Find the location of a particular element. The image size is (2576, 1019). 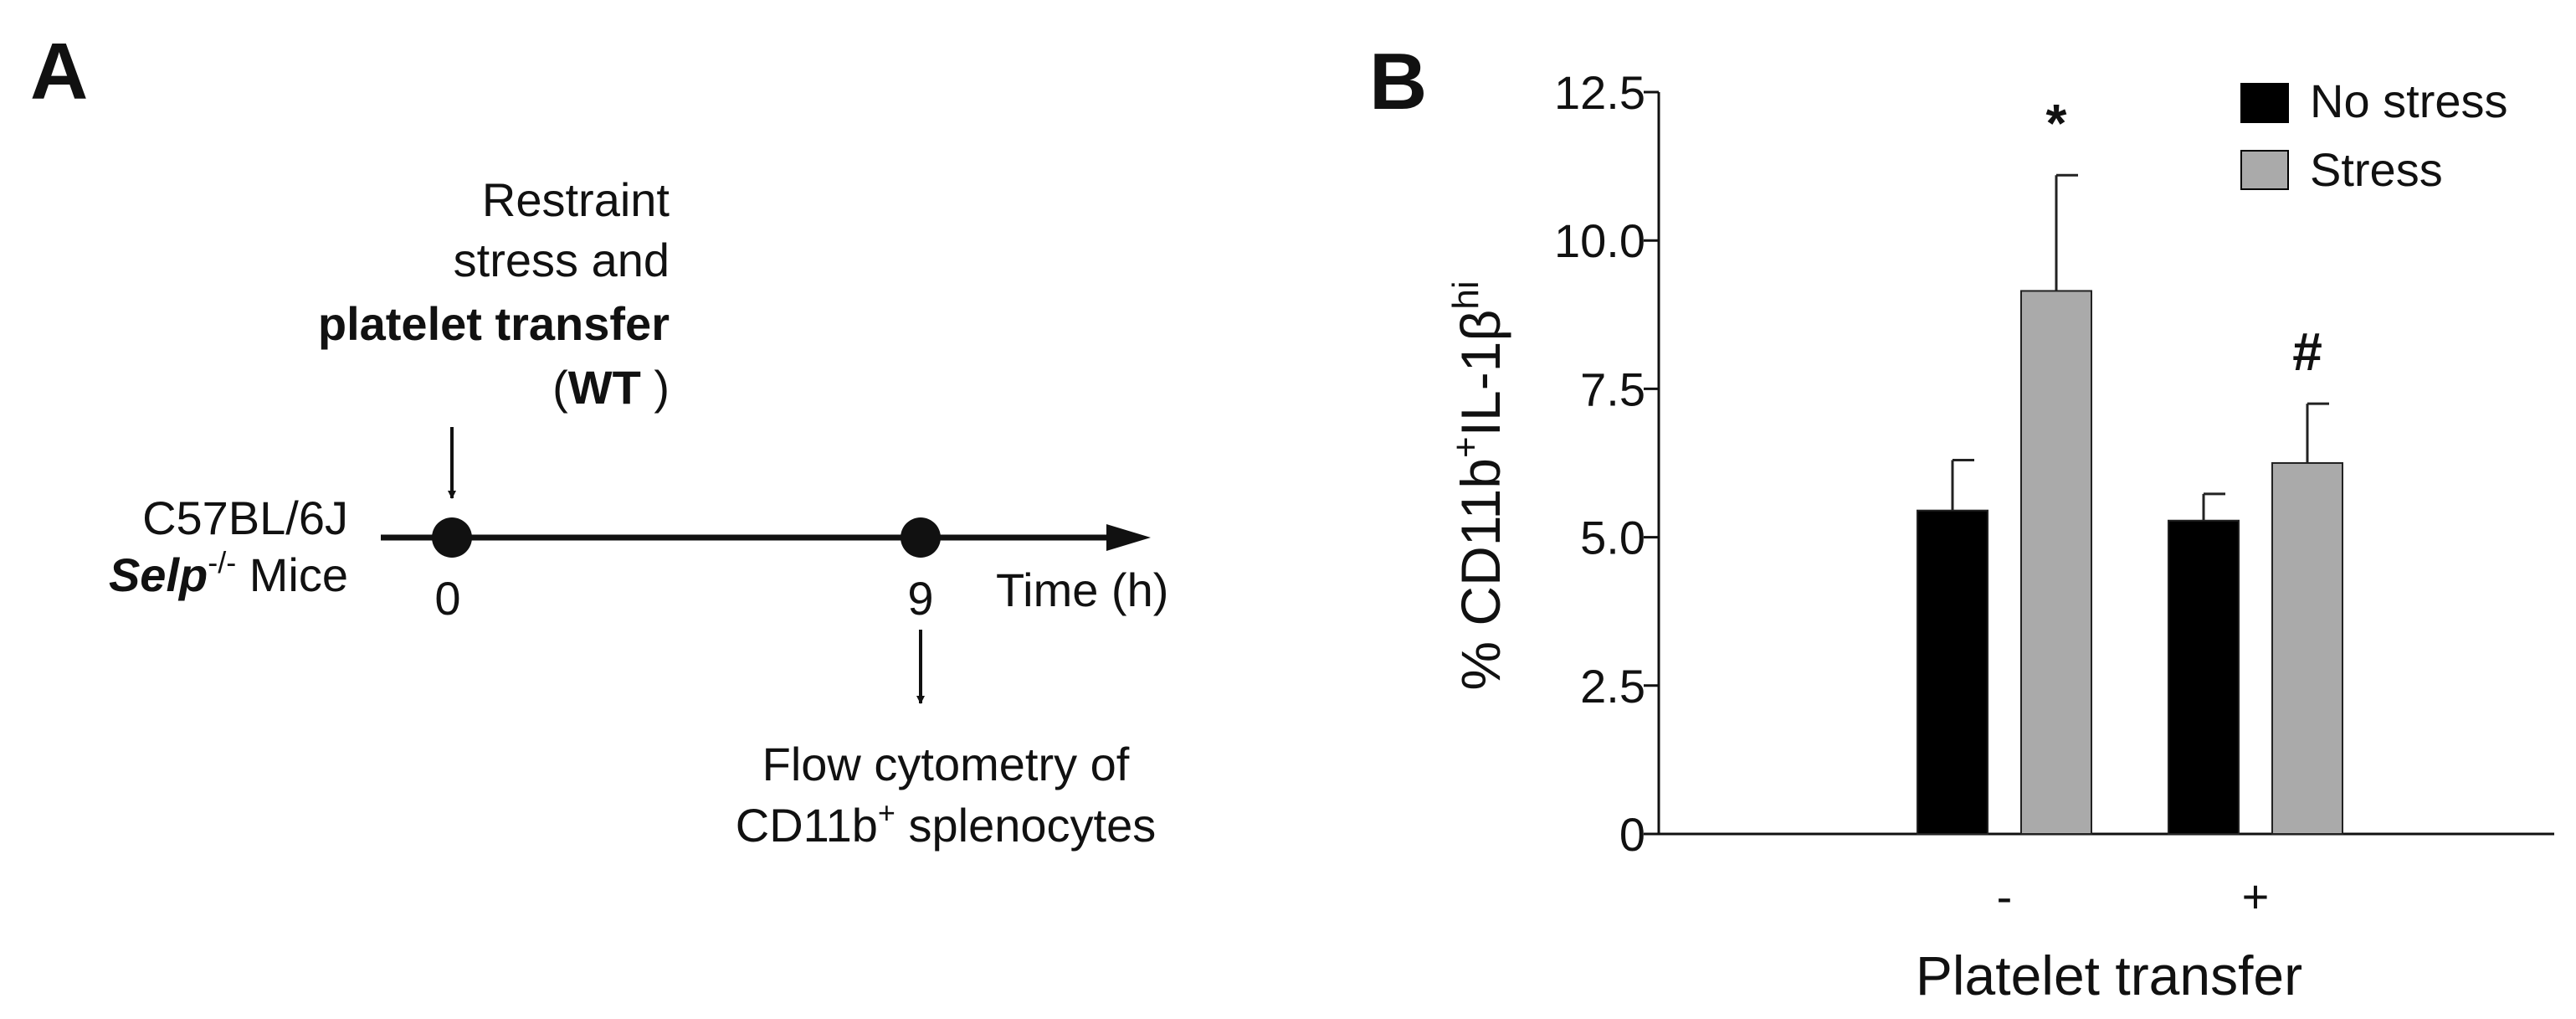

bar-stress-plus is located at coordinates (2307, 648).